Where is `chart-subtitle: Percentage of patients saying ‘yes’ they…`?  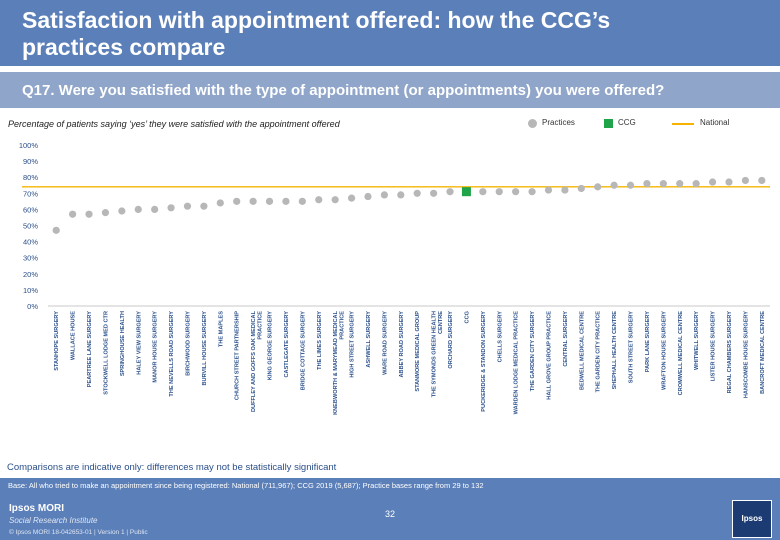
chart-subtitle: Percentage of patients saying ‘yes’ they… is located at coordinates (174, 124).